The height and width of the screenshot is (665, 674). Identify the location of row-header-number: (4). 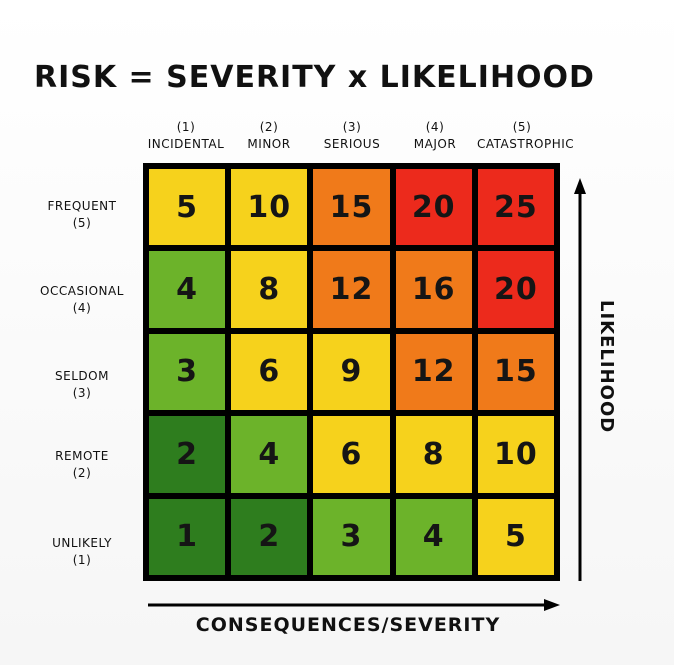
(82, 308).